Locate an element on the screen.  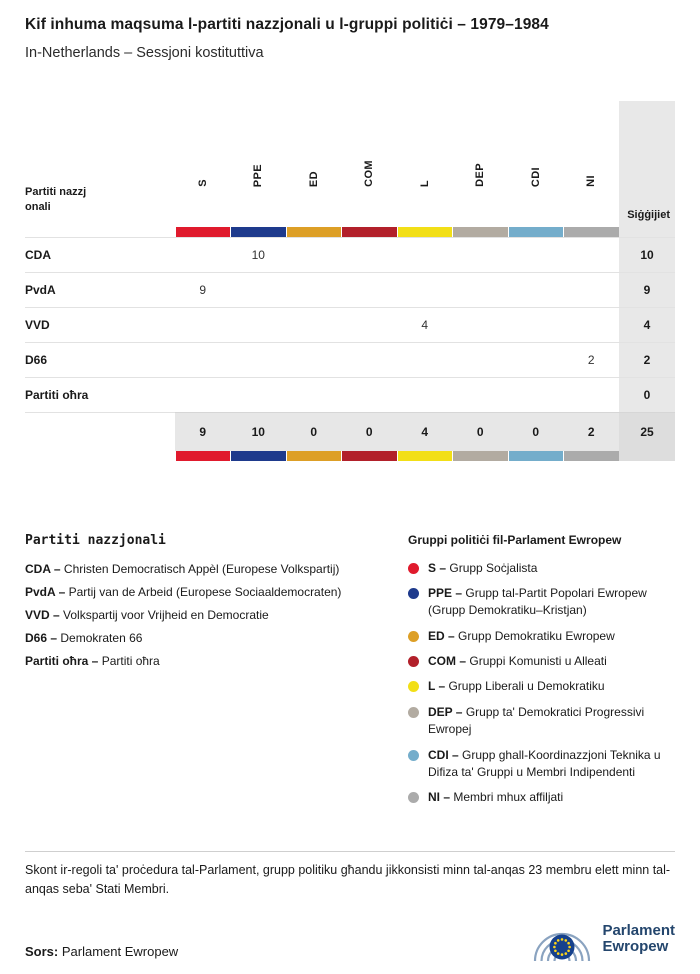
party-name: VVD is located at coordinates (100, 325).